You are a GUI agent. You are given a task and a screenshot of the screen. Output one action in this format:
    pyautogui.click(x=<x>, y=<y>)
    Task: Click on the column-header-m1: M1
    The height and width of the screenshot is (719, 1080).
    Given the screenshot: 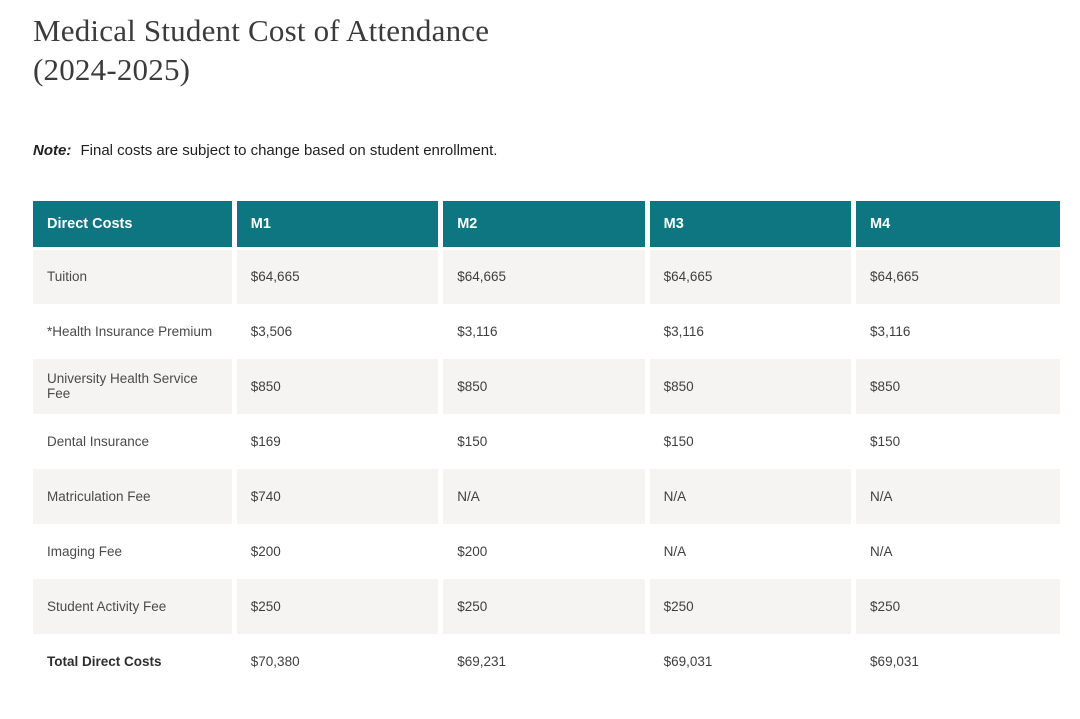 What is the action you would take?
    pyautogui.click(x=339, y=225)
    